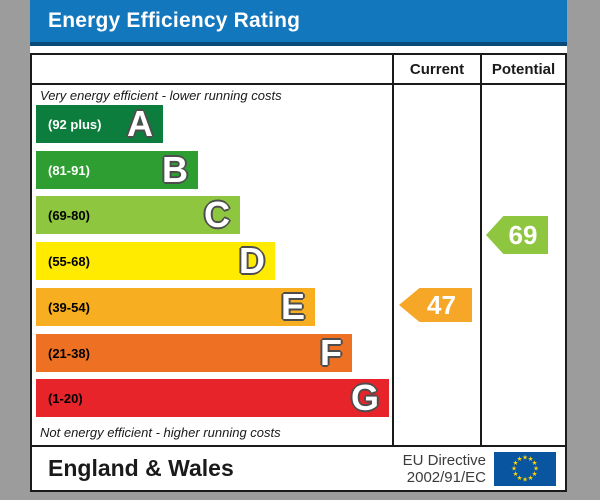 Image resolution: width=600 pixels, height=500 pixels. I want to click on eu-flag-icon: ★ ★★★★★★★★★★★, so click(525, 468).